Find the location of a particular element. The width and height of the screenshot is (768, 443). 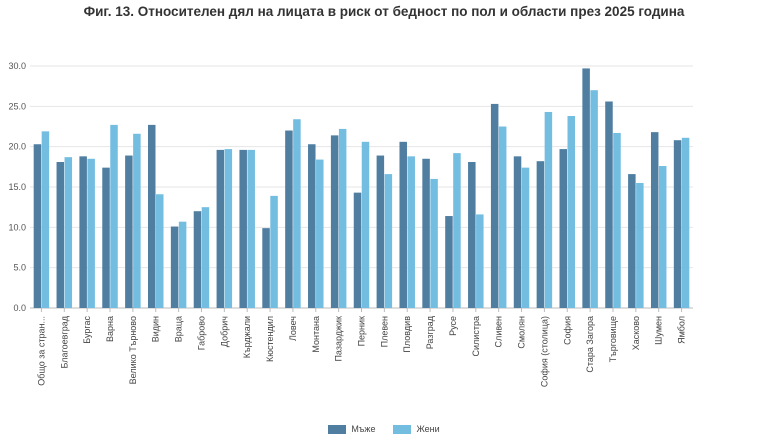

x-category-label: Варна is located at coordinates (110, 329).